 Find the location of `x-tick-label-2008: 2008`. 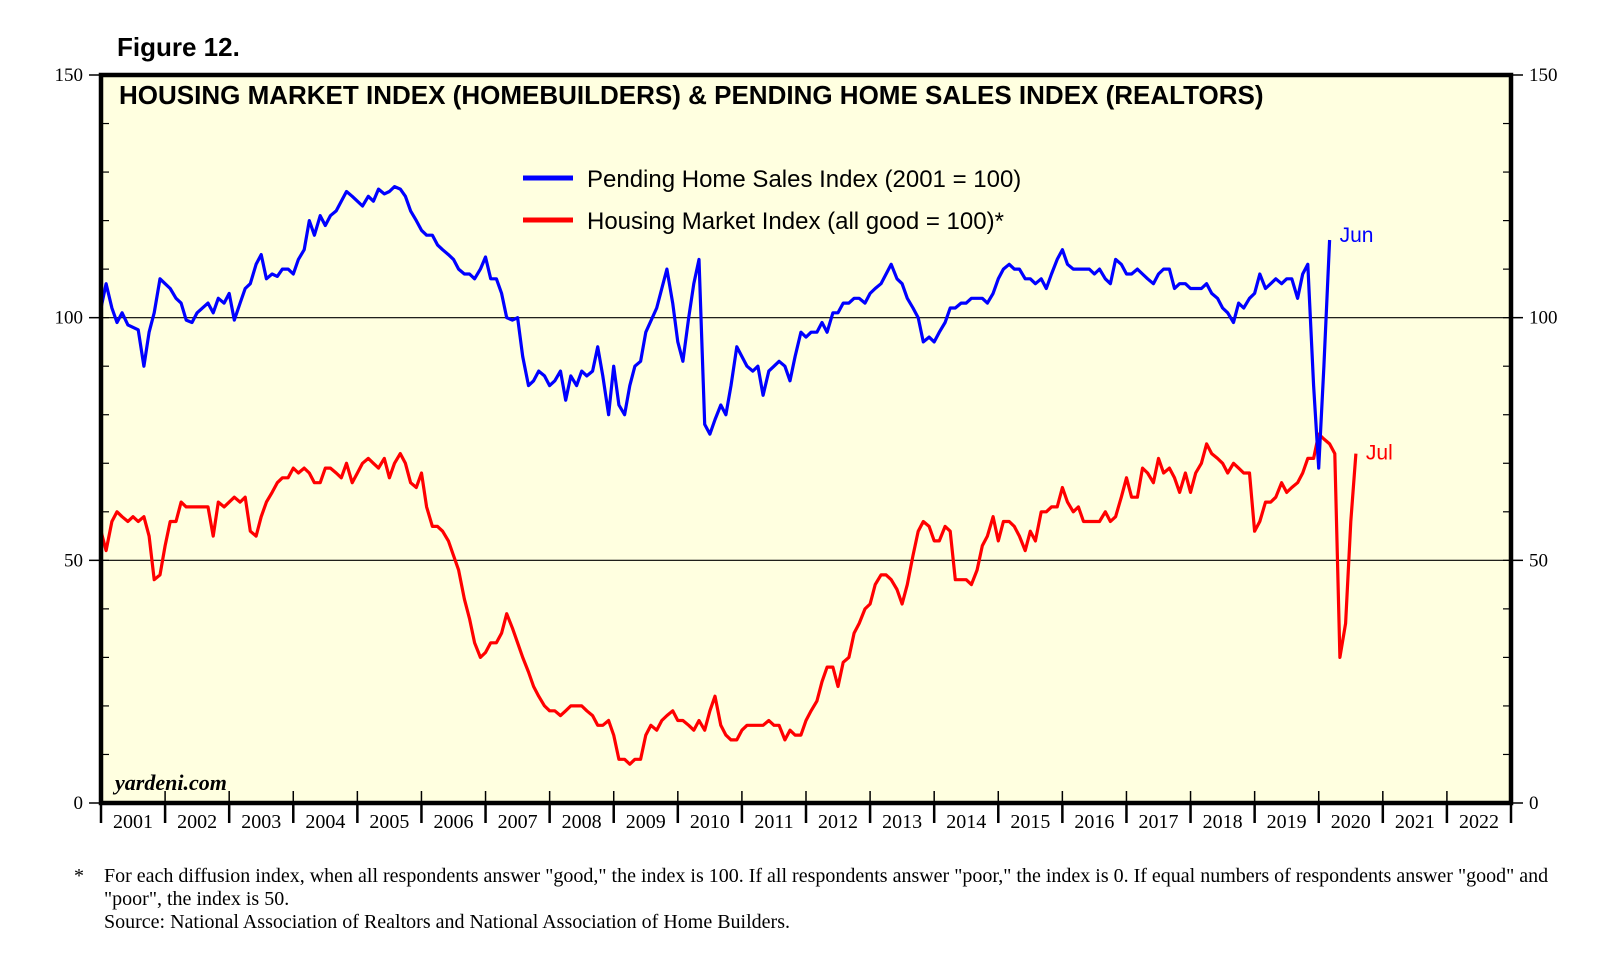

x-tick-label-2008: 2008 is located at coordinates (582, 822).